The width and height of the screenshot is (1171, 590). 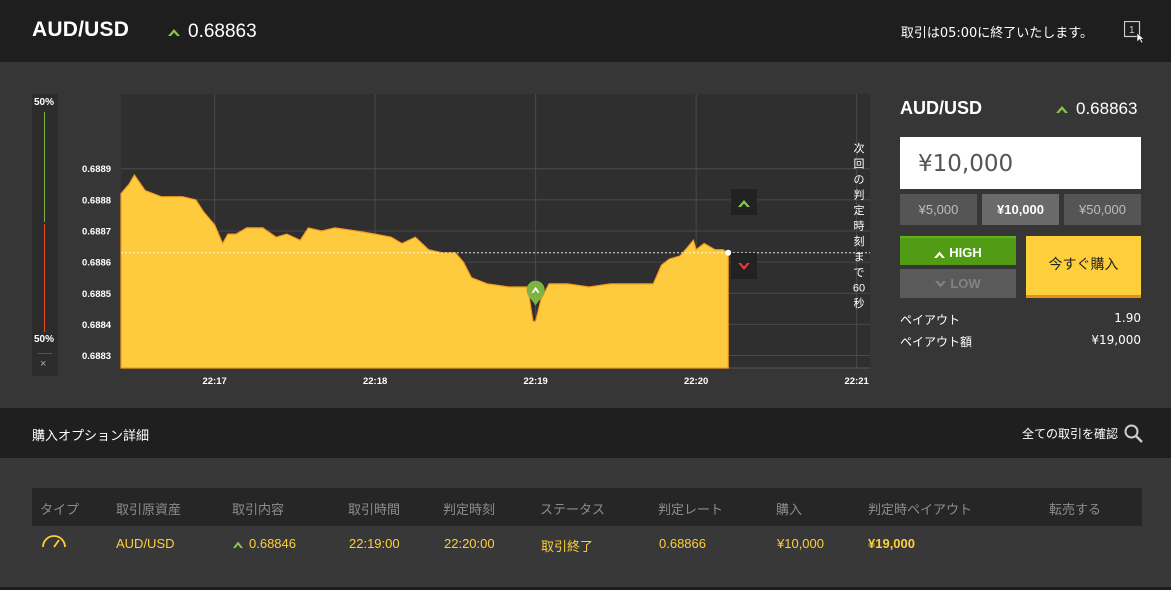 What do you see at coordinates (96, 263) in the screenshot?
I see `y-tick-label: 0.6886` at bounding box center [96, 263].